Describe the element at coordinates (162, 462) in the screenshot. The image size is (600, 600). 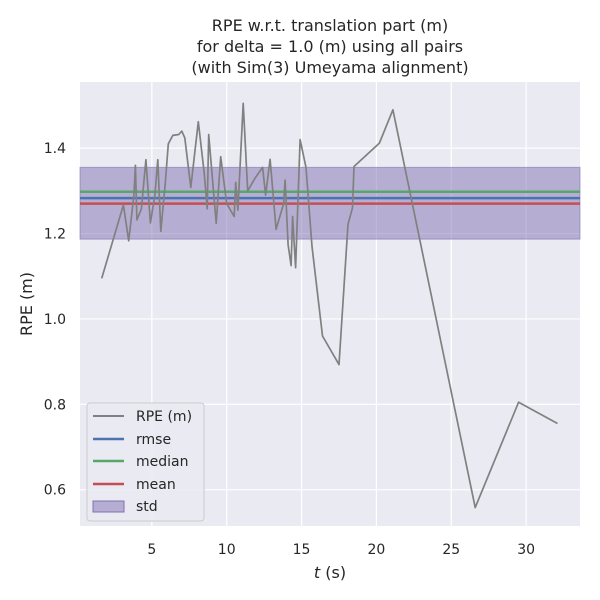
I see `legend-label-median: median` at that location.